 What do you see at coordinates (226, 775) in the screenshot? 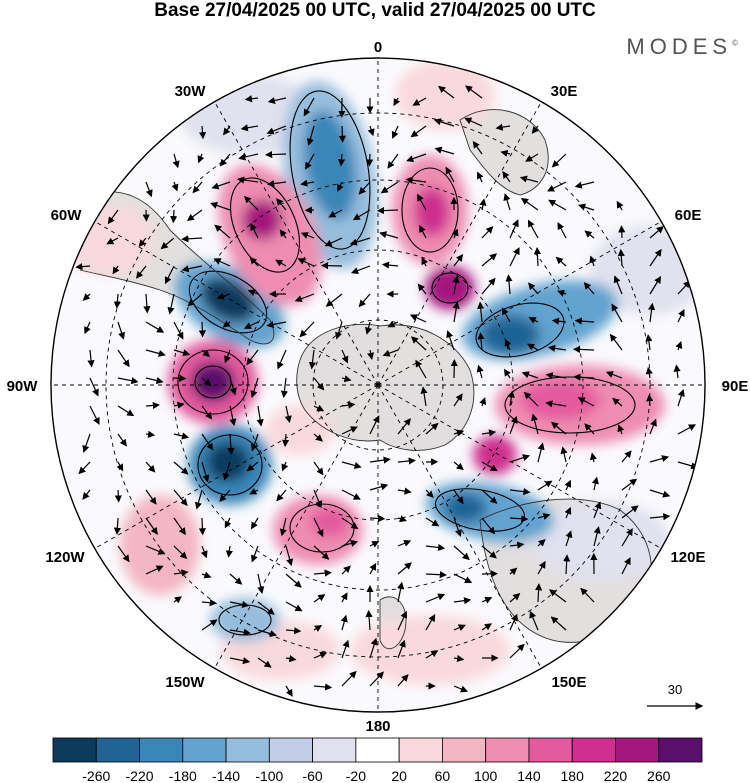
I see `colorbar-label: -140` at bounding box center [226, 775].